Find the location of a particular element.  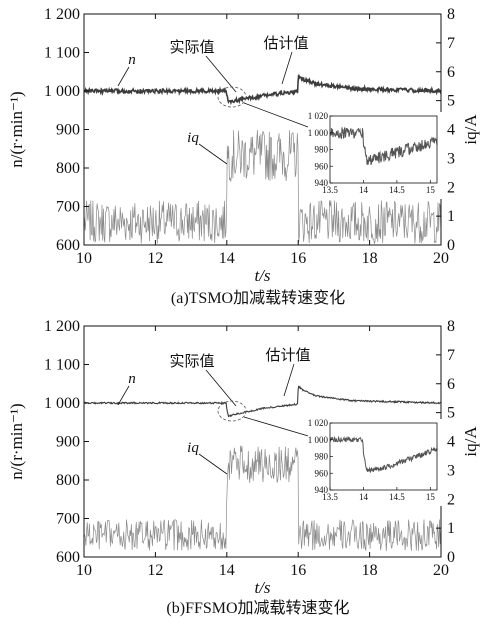

figure-caption: (a)TSMO加减载转速变化 is located at coordinates (258, 298).